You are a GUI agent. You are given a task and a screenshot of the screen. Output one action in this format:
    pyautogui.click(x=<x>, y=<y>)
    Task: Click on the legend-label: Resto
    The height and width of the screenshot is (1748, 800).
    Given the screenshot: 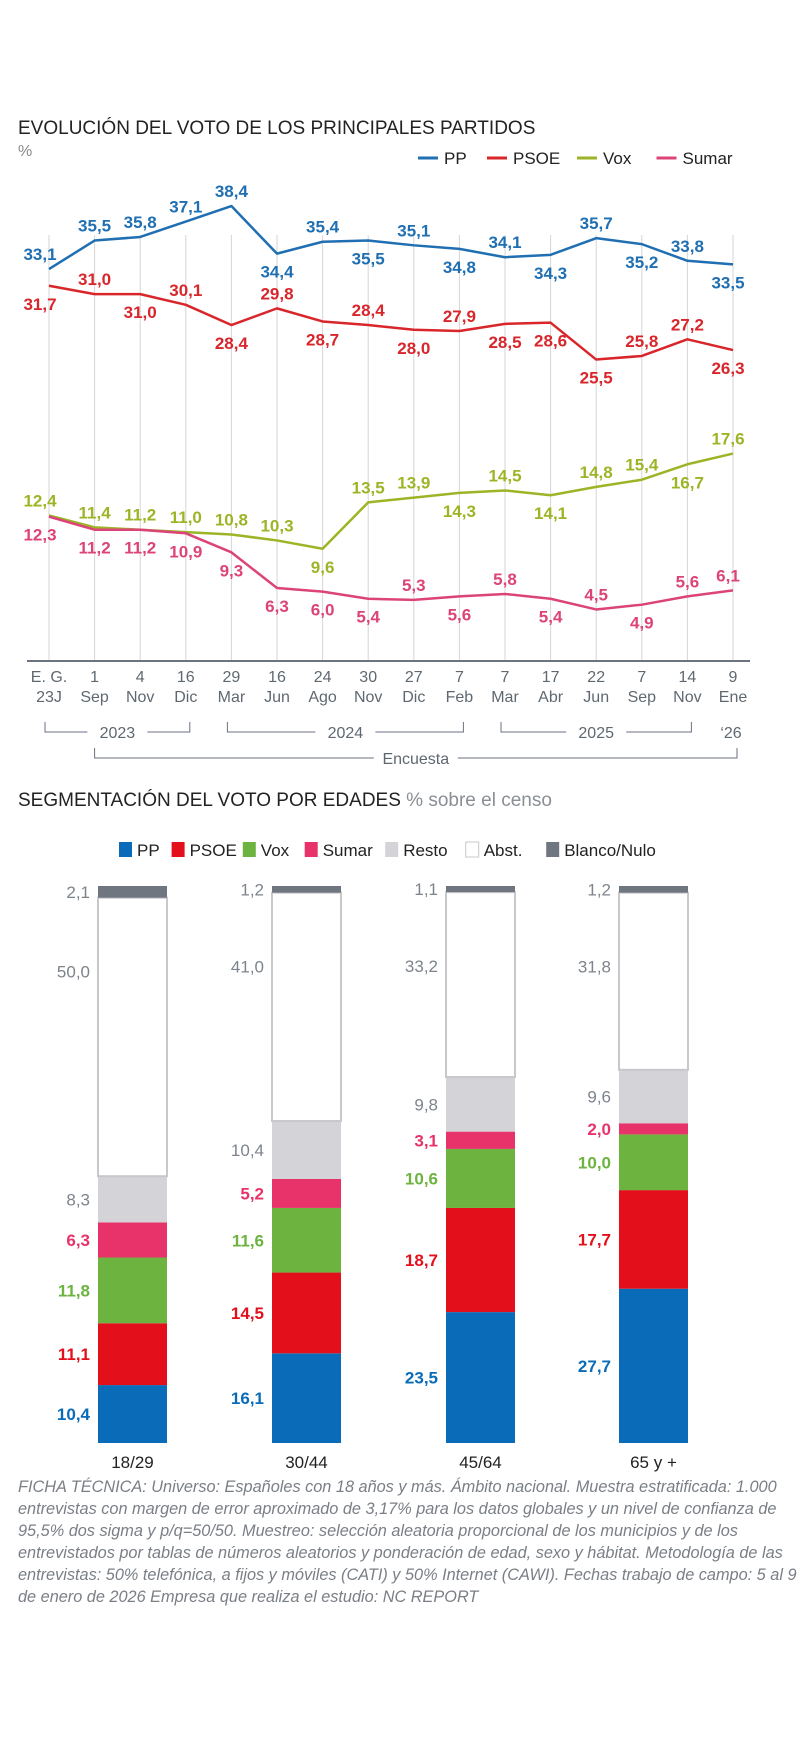 What is the action you would take?
    pyautogui.click(x=425, y=850)
    